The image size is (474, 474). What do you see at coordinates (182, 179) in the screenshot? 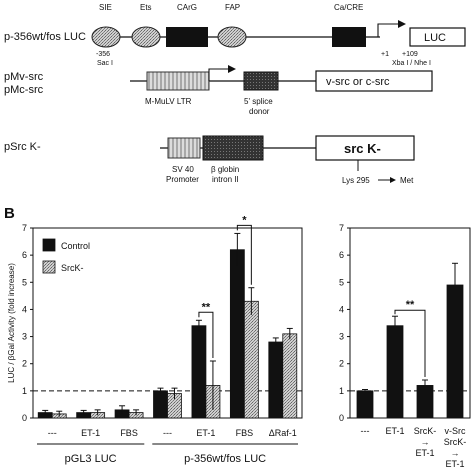
I see `sv40-label-2: Promoter` at bounding box center [182, 179].